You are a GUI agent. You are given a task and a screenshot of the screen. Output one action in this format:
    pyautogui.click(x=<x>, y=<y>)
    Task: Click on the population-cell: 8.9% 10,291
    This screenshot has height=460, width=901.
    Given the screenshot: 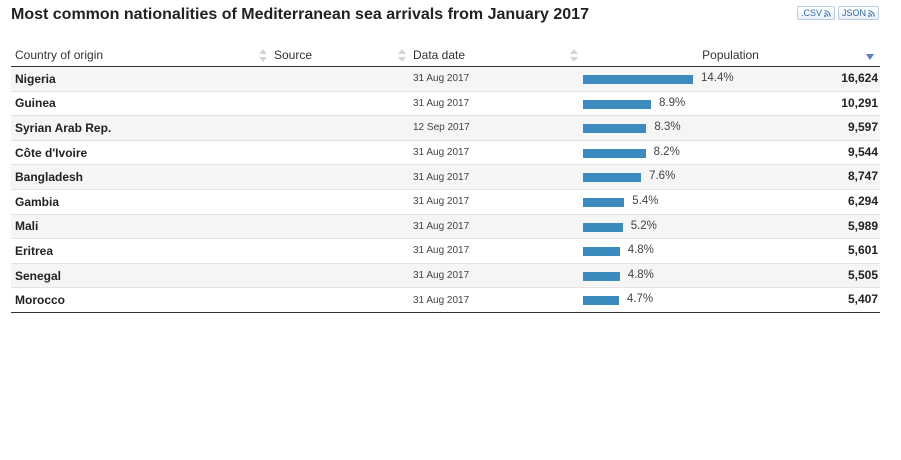 What is the action you would take?
    pyautogui.click(x=730, y=104)
    